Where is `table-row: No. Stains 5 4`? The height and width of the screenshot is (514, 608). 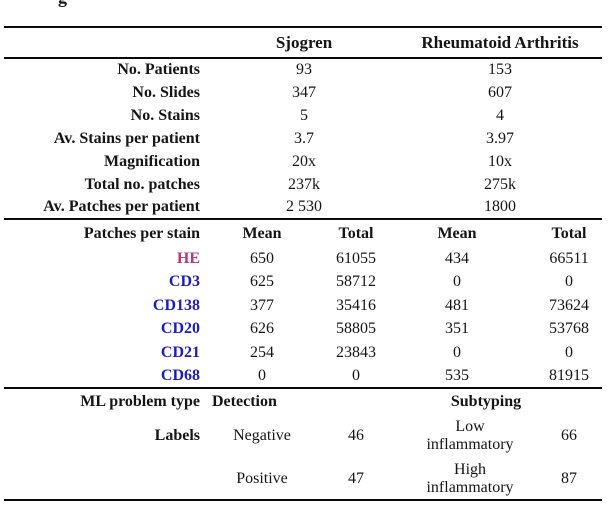 table-row: No. Stains 5 4 is located at coordinates (303, 115).